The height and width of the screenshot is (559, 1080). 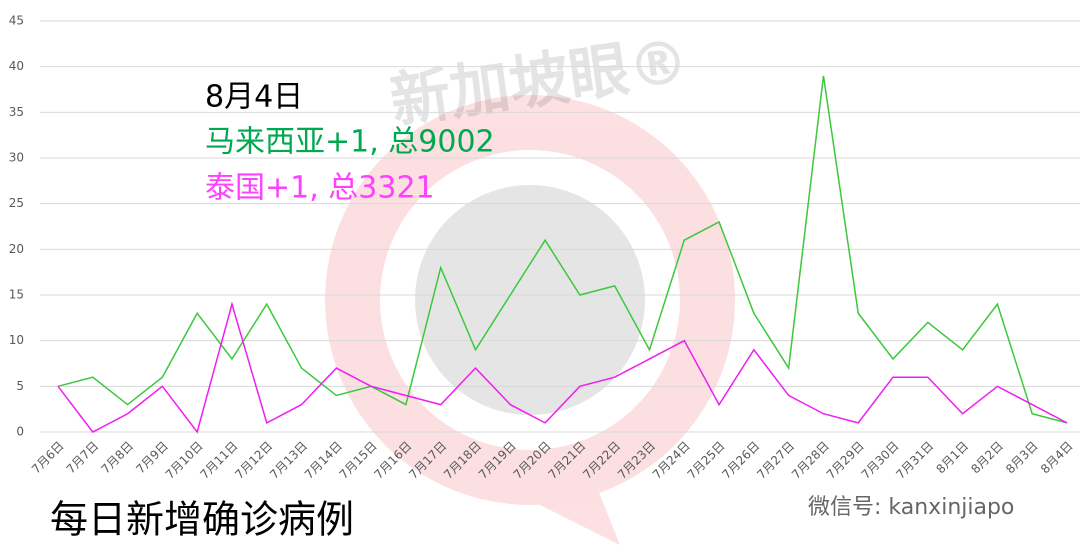 I want to click on x-tick-label: 8月3日, so click(x=1022, y=458).